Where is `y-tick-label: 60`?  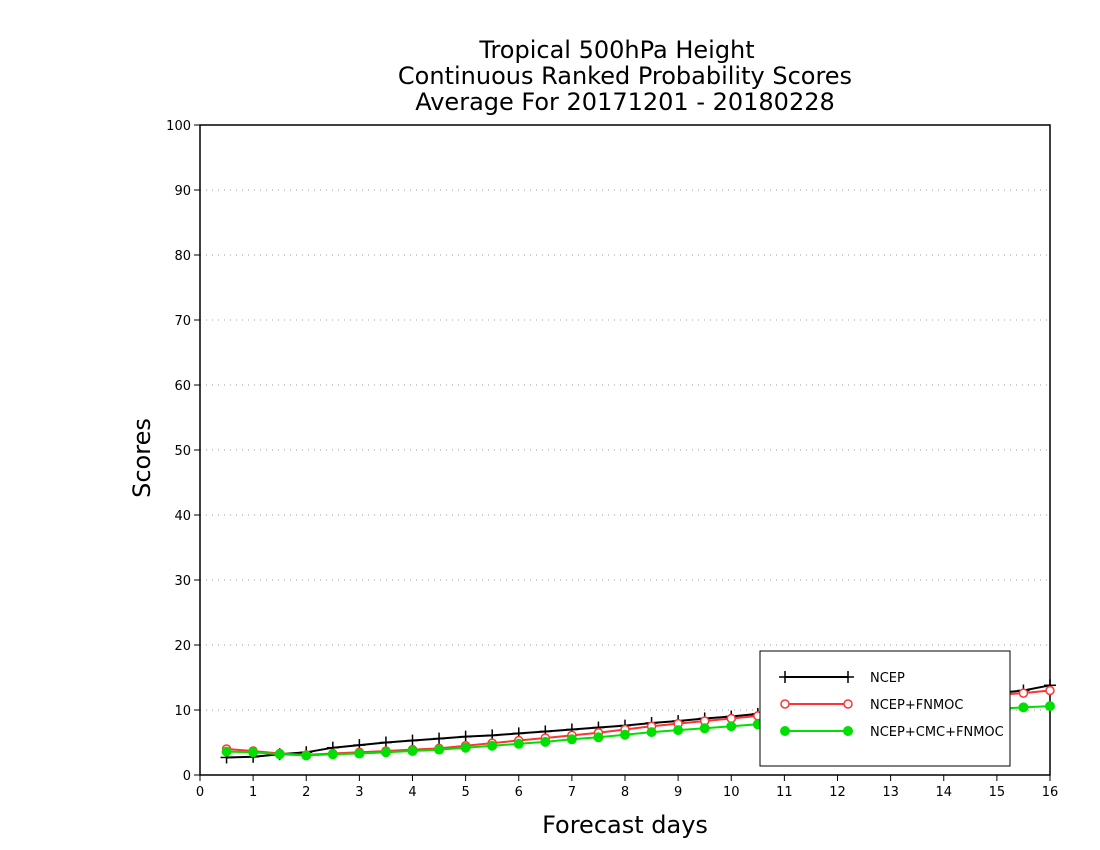
y-tick-label: 60 is located at coordinates (182, 386).